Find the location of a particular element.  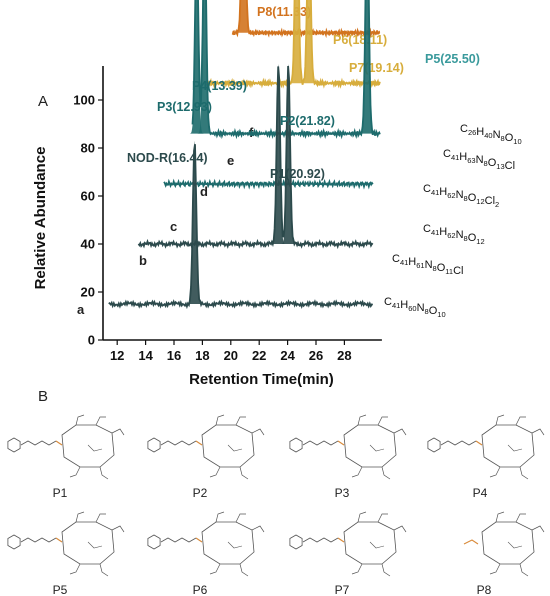

peak-label: P4(13.39) is located at coordinates (219, 86).